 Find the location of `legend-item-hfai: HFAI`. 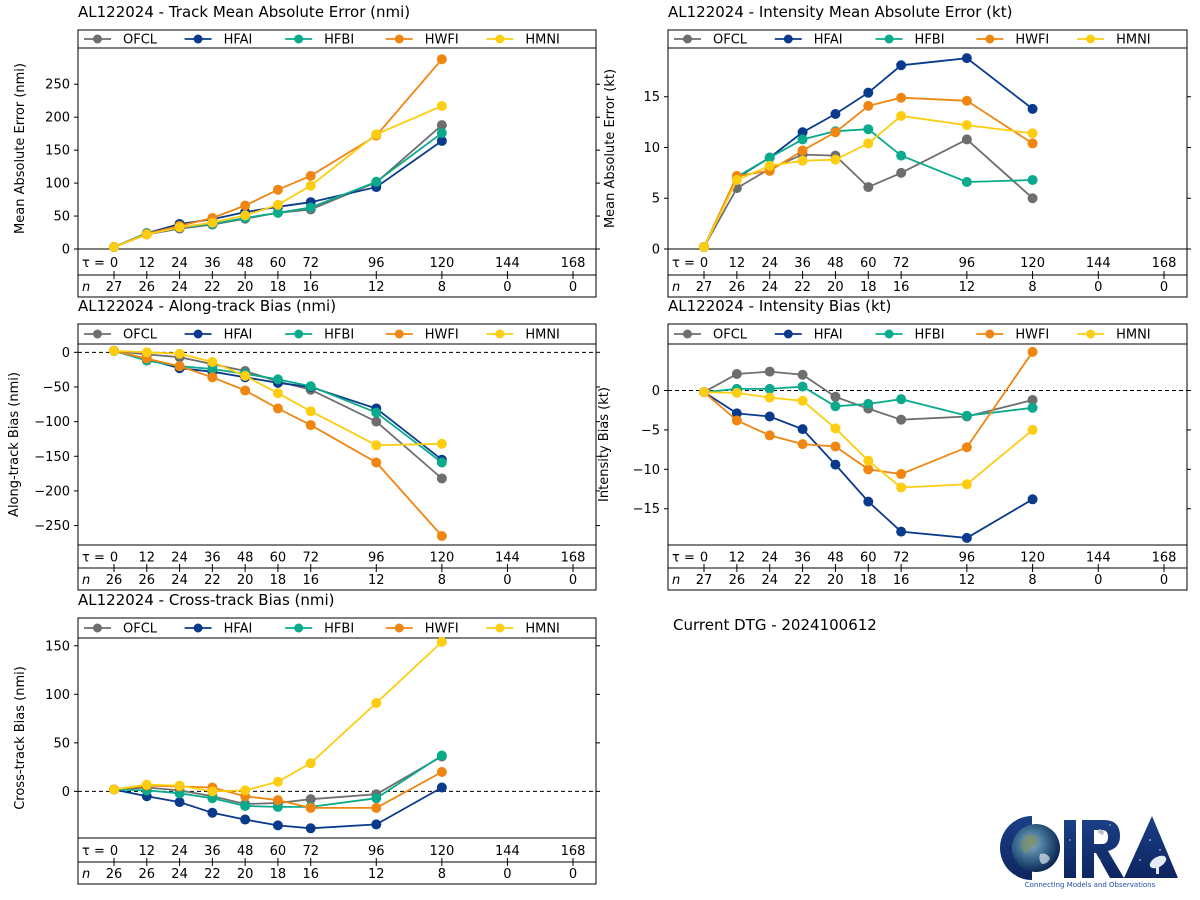

legend-item-hfai: HFAI is located at coordinates (218, 40).